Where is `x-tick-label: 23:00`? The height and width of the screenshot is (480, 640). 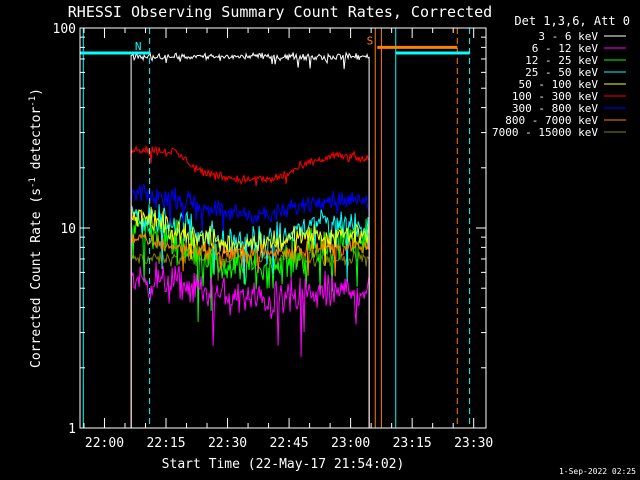
x-tick-label: 23:00 is located at coordinates (350, 443).